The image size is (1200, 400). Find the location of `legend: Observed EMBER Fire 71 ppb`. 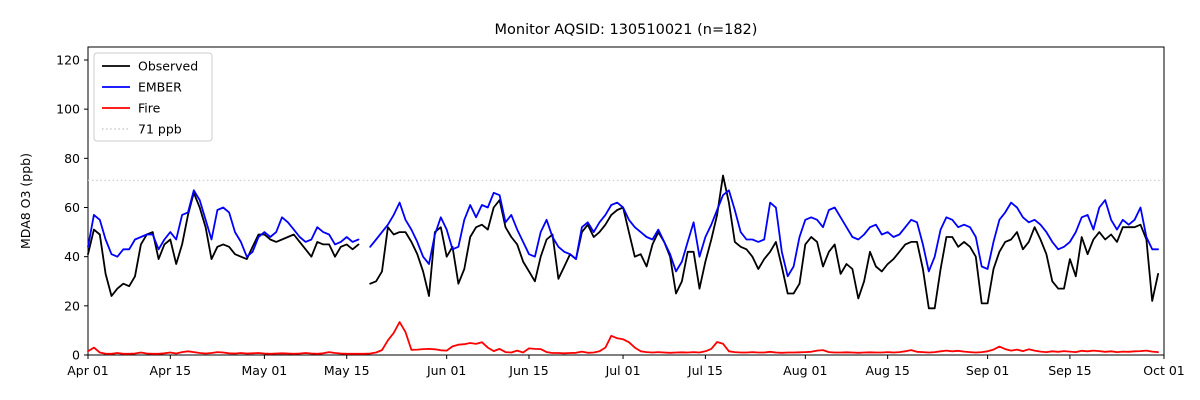

legend: Observed EMBER Fire 71 ppb is located at coordinates (153, 97).